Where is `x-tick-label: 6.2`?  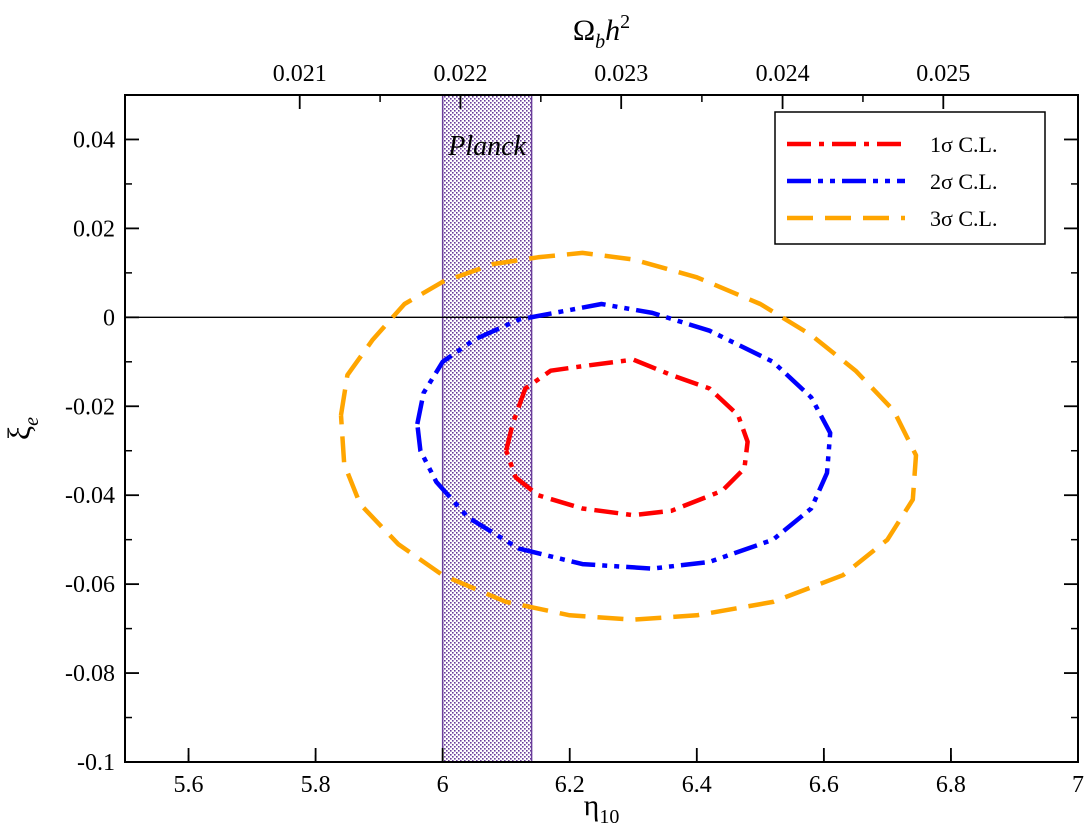 x-tick-label: 6.2 is located at coordinates (570, 785).